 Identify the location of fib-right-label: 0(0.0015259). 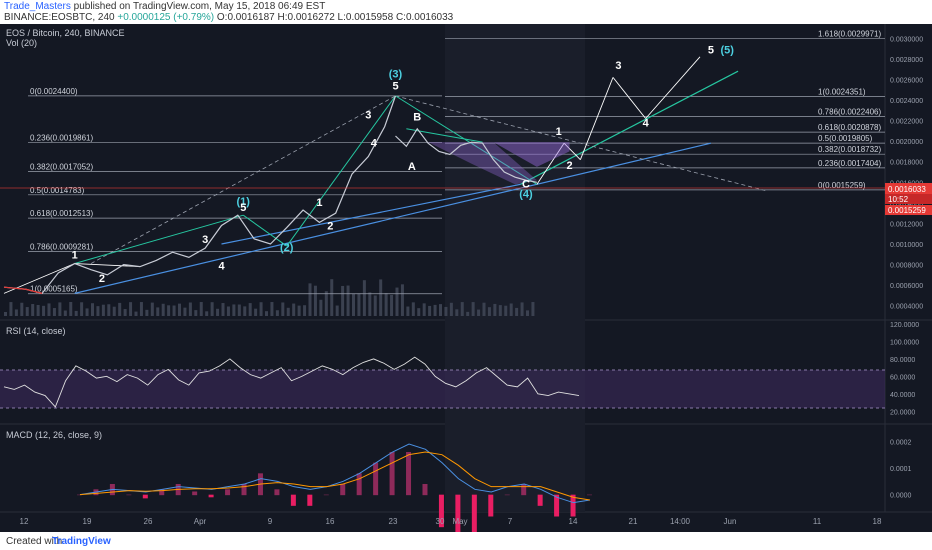
(842, 185).